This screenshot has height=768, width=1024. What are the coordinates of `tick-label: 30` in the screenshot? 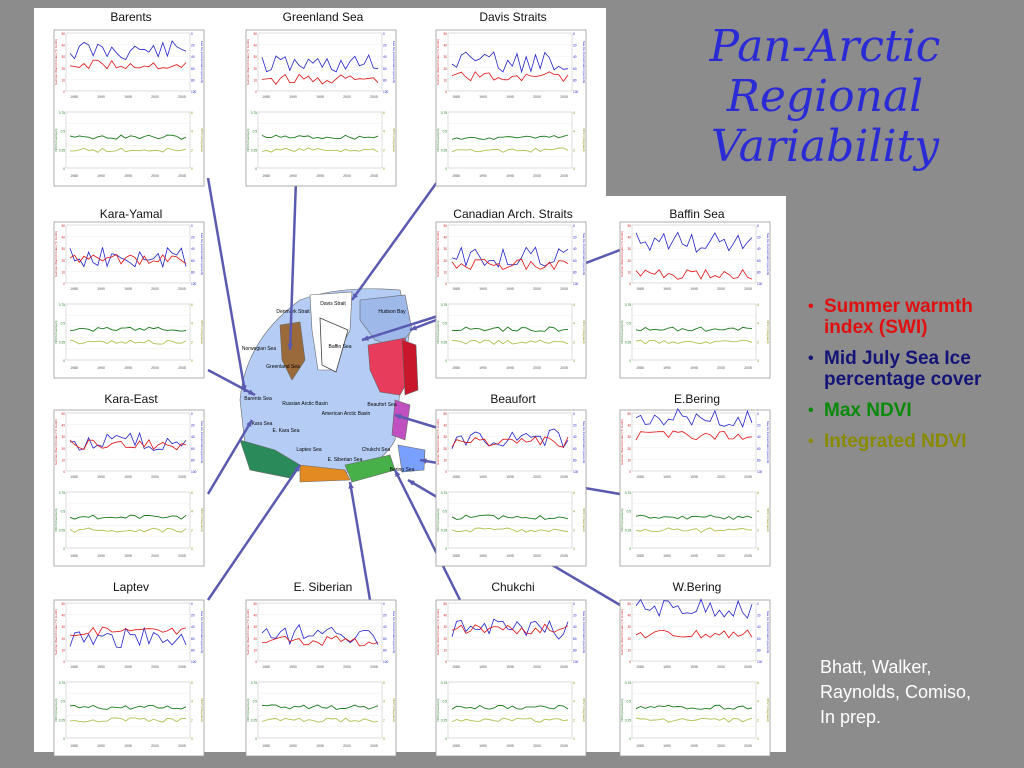 It's located at (63, 627).